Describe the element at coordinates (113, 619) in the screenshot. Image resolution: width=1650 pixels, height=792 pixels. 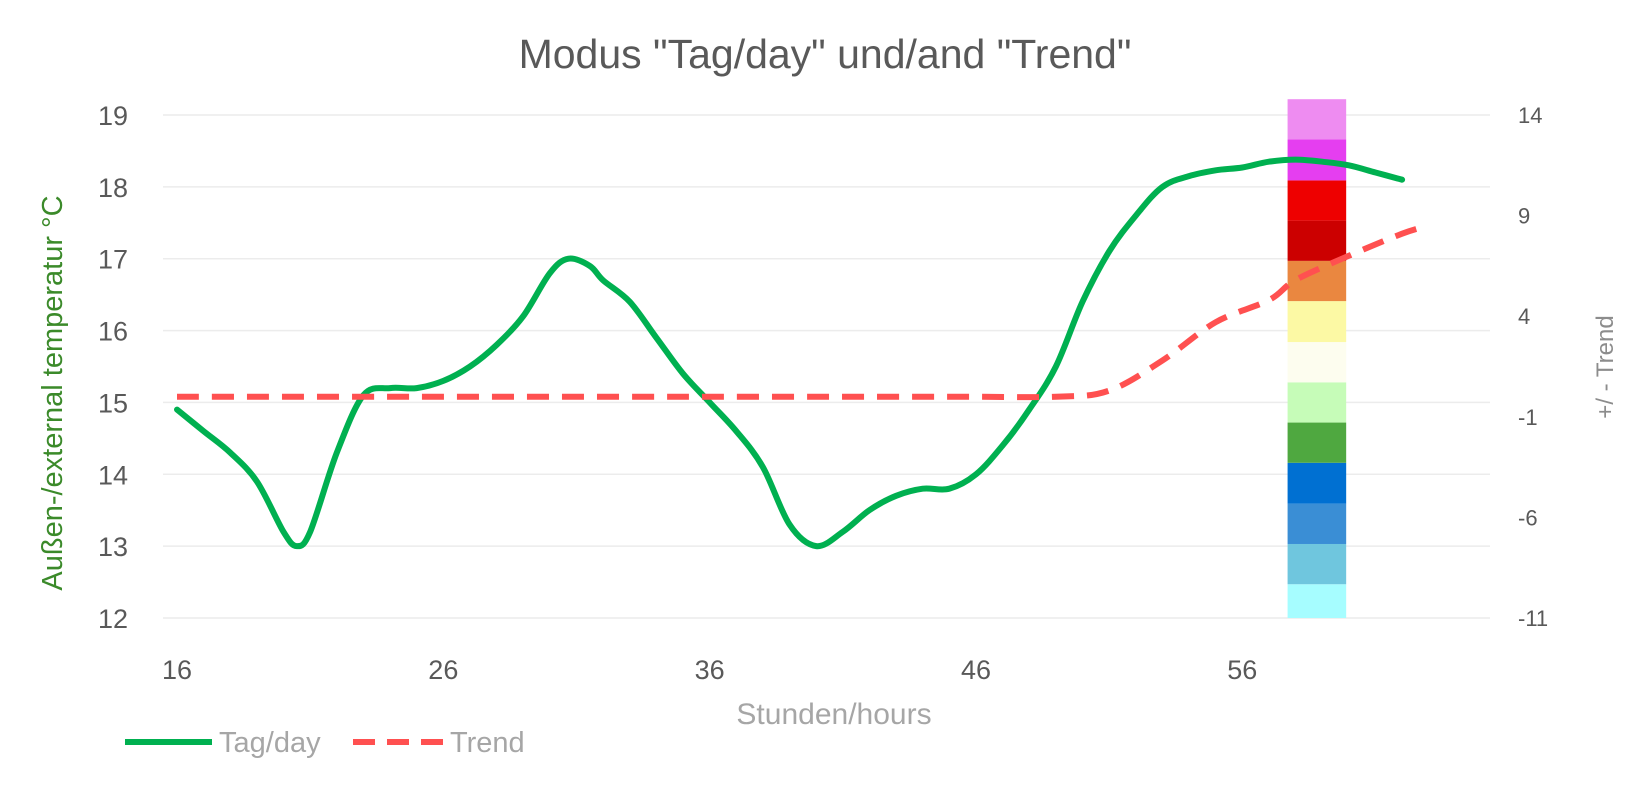
I see `y-tick-12: 12` at that location.